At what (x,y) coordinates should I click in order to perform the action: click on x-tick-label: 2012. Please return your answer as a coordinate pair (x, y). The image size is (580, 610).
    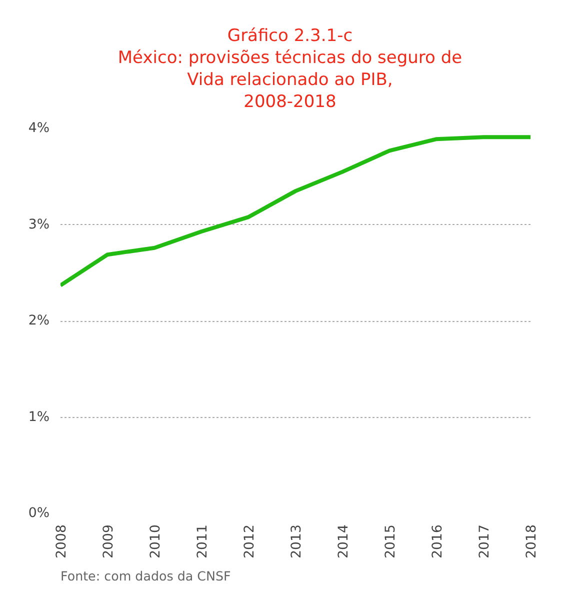
    Looking at the image, I should click on (250, 541).